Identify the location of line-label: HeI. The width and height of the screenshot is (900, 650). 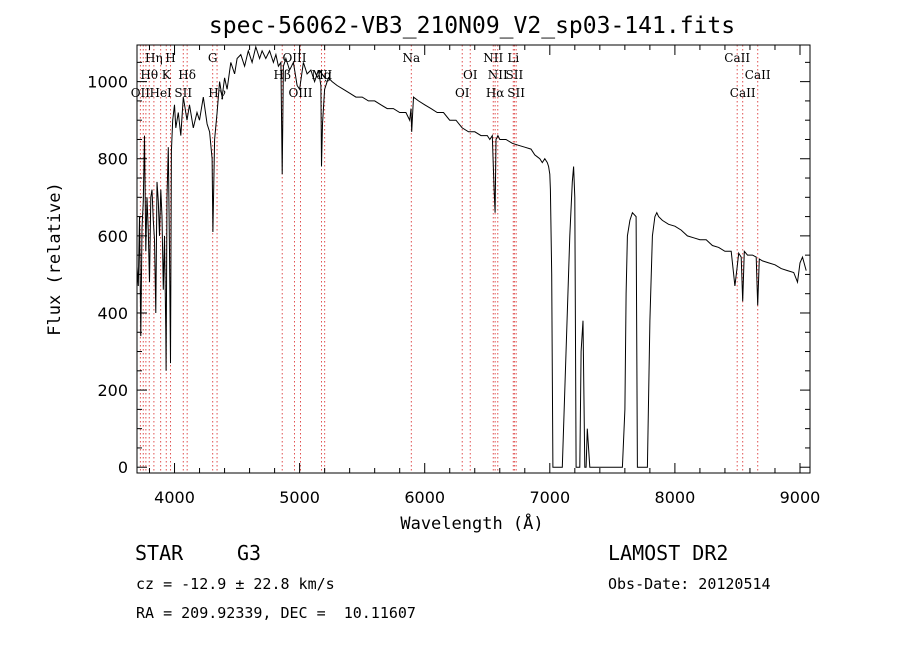
(160, 93).